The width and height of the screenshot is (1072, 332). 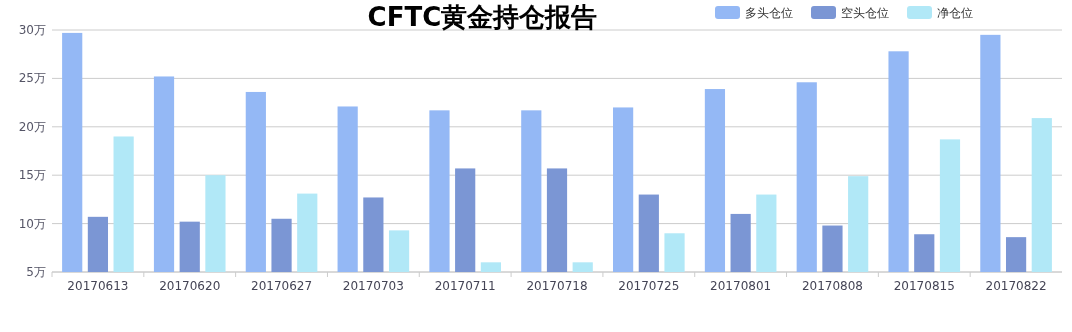 What do you see at coordinates (465, 286) in the screenshot?
I see `x-tick-label: 20170711` at bounding box center [465, 286].